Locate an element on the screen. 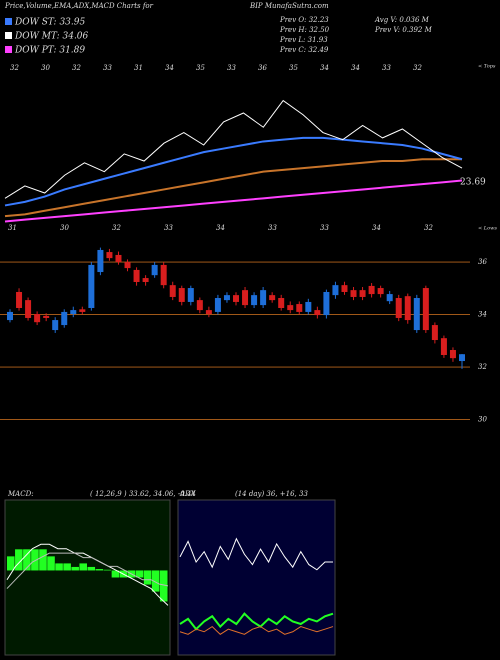 This screenshot has width=500, height=660. low-label: 34 is located at coordinates (376, 228).